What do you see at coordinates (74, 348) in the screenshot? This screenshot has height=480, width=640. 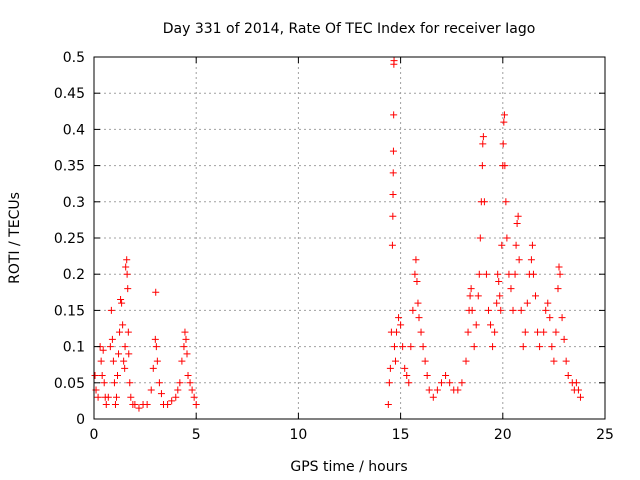 I see `y-tick-label: 0.1` at bounding box center [74, 348].